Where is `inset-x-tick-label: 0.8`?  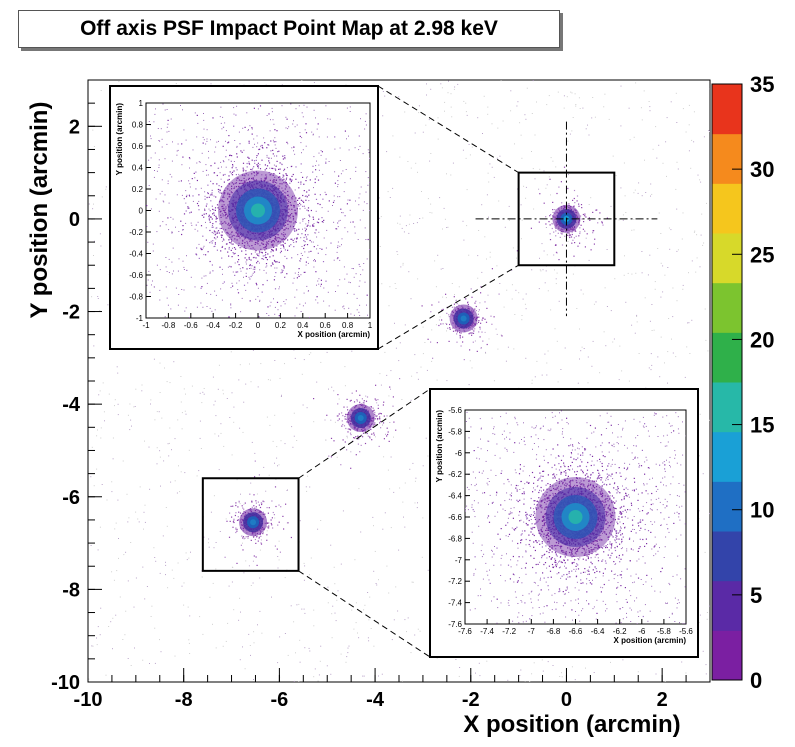
inset-x-tick-label: 0.8 is located at coordinates (348, 325).